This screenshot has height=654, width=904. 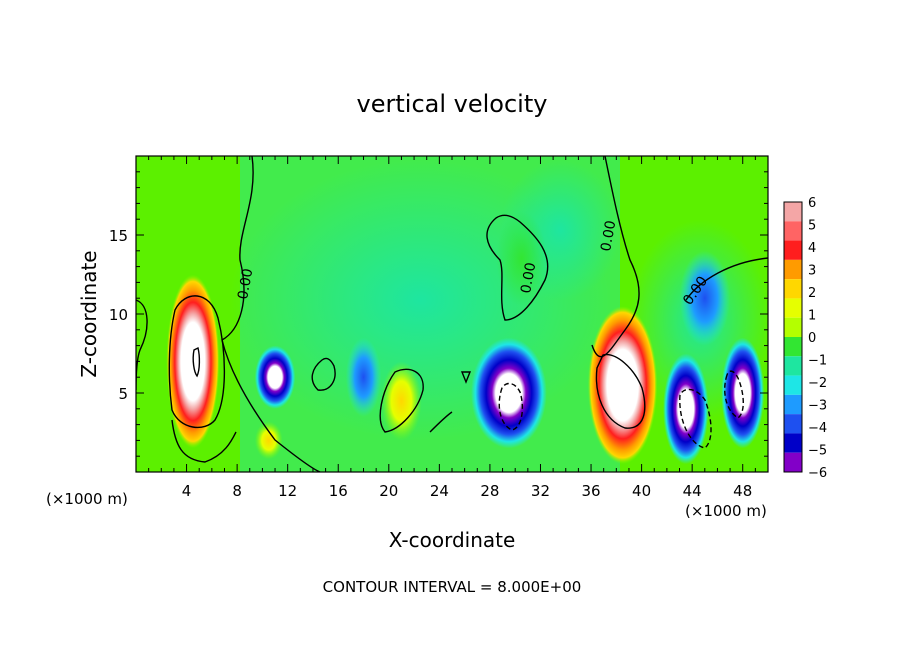 I want to click on x-tick-label: 40, so click(x=641, y=491).